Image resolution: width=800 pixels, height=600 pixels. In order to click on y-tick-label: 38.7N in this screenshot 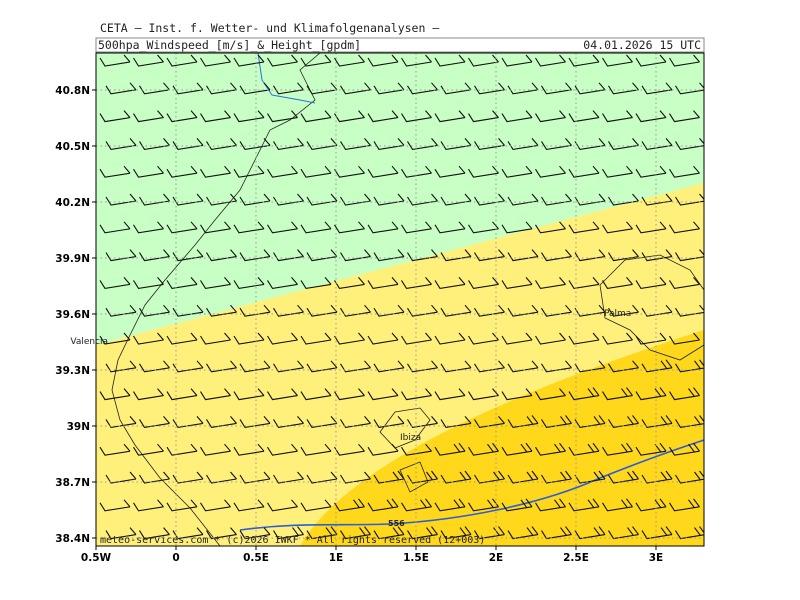, I will do `click(72, 483)`.